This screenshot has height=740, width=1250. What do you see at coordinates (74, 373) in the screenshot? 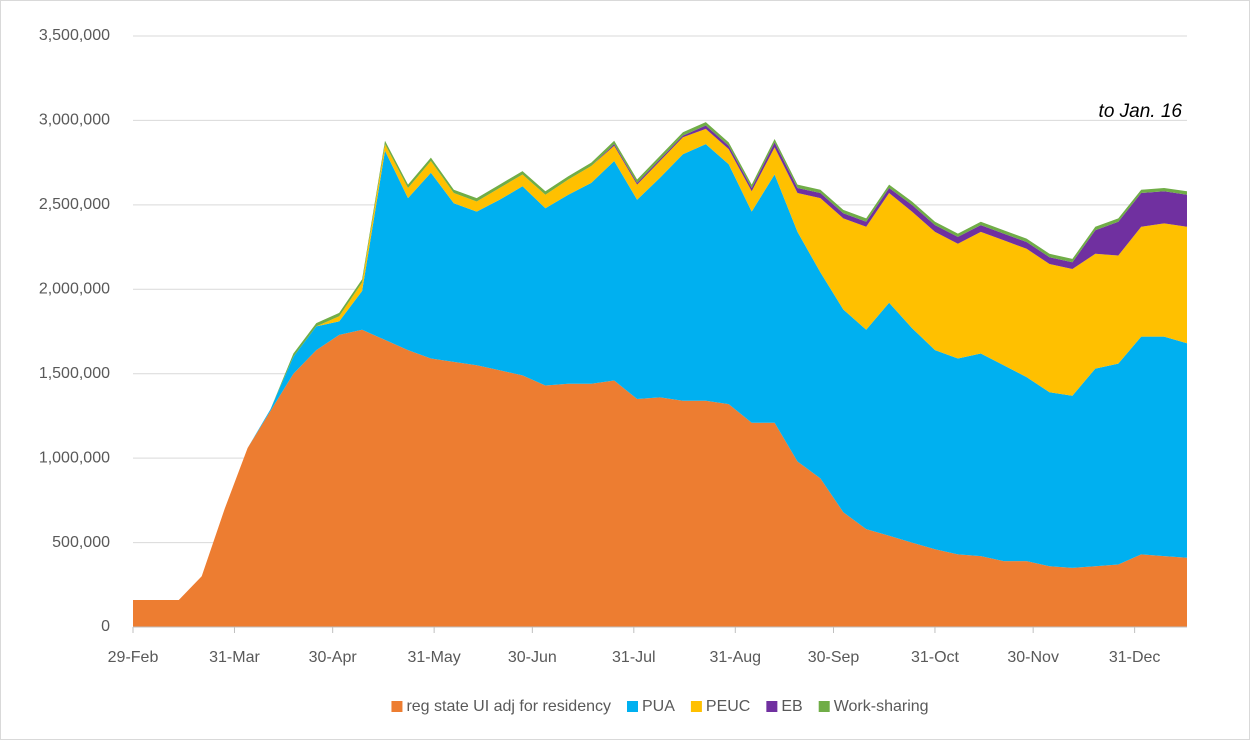
I see `y-tick-label: 1,500,000` at bounding box center [74, 373].